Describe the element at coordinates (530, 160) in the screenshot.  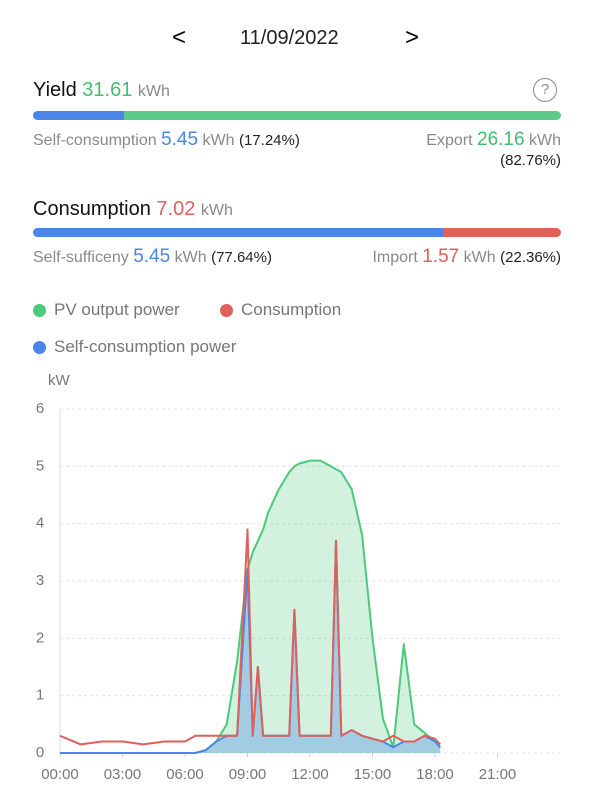
I see `percent: (82.76%)` at that location.